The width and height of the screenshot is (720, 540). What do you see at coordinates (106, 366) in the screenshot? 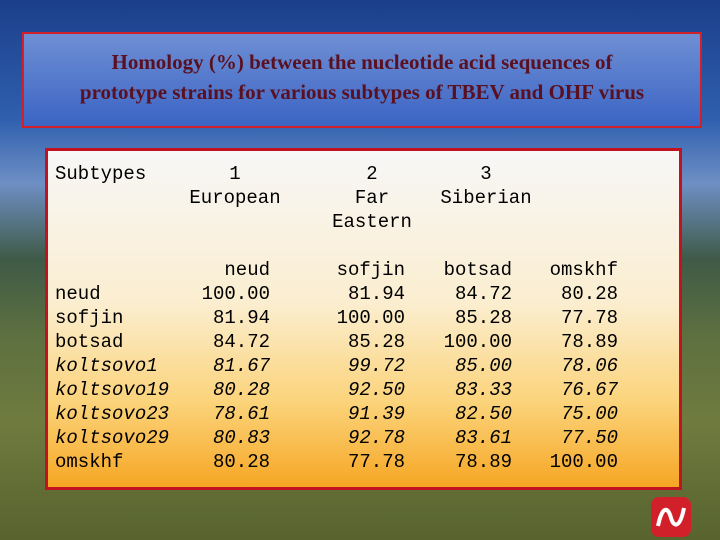
I see `row-name: koltsovo1` at bounding box center [106, 366].